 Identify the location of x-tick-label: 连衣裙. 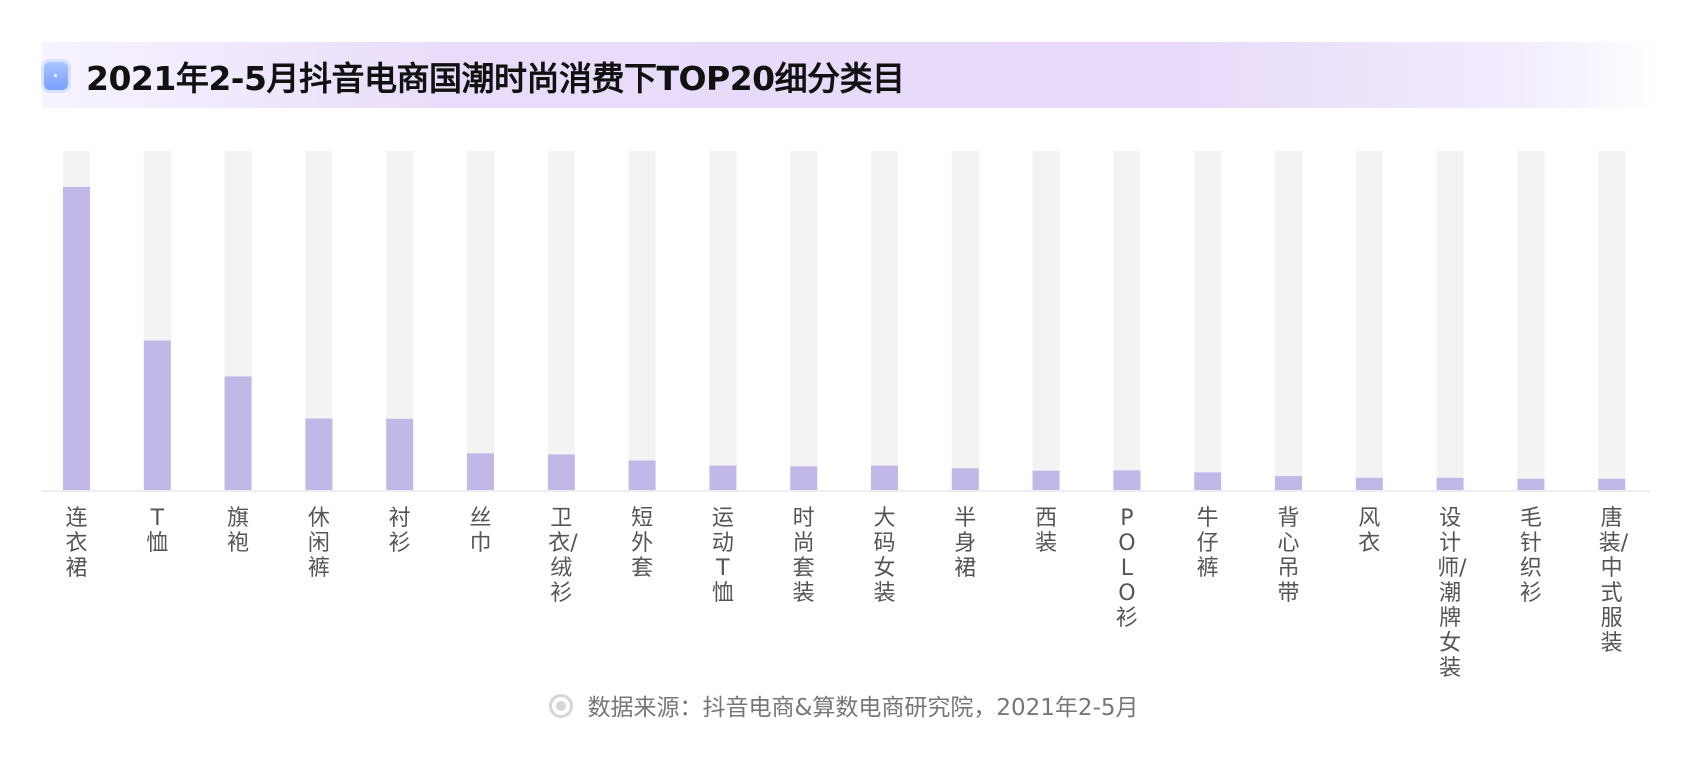
(76, 543).